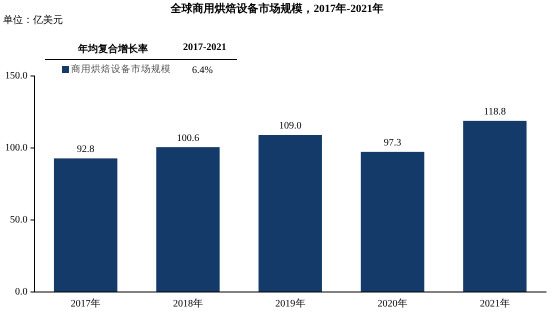 This screenshot has width=554, height=320. What do you see at coordinates (393, 143) in the screenshot?
I see `text: 97.3` at bounding box center [393, 143].